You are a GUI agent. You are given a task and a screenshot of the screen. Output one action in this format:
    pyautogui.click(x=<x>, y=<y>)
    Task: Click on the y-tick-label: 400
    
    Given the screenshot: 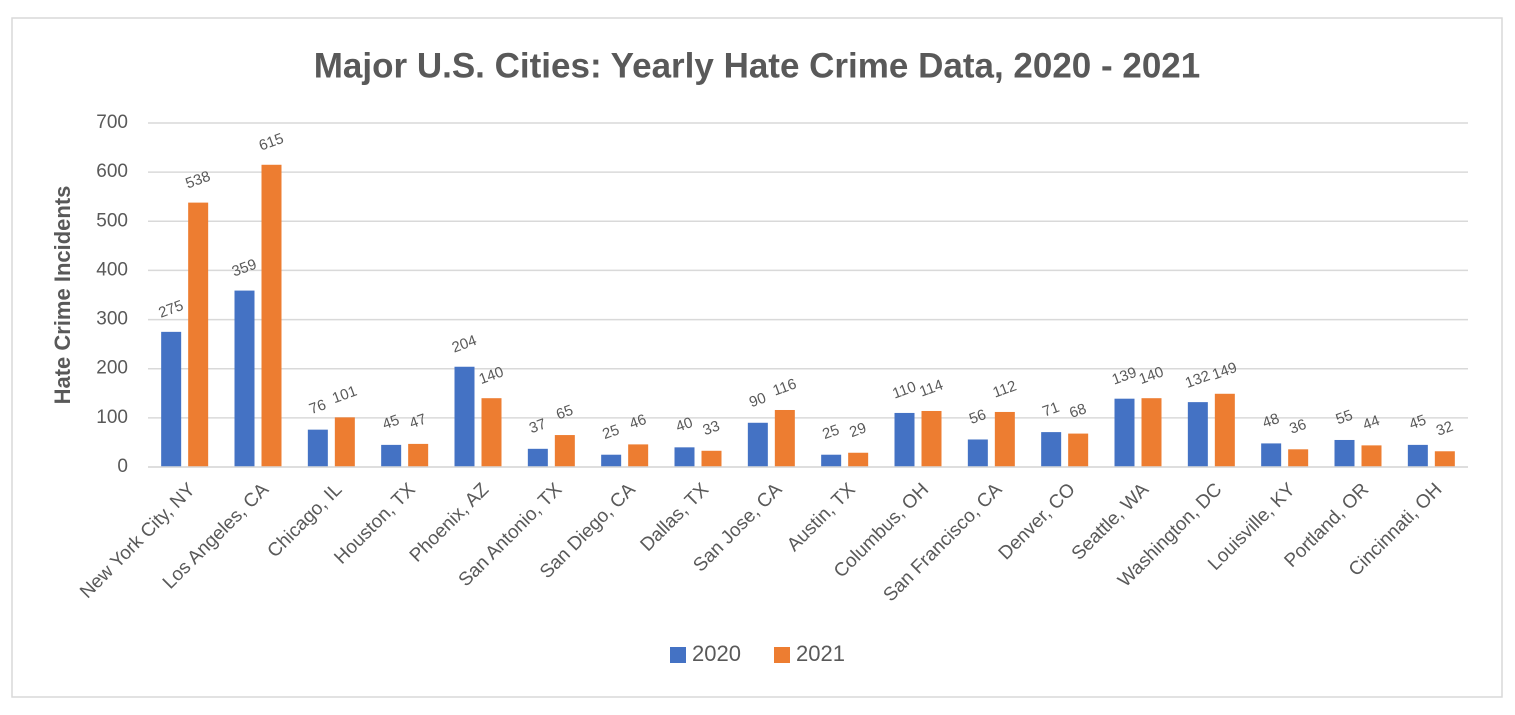 What is the action you would take?
    pyautogui.click(x=112, y=269)
    